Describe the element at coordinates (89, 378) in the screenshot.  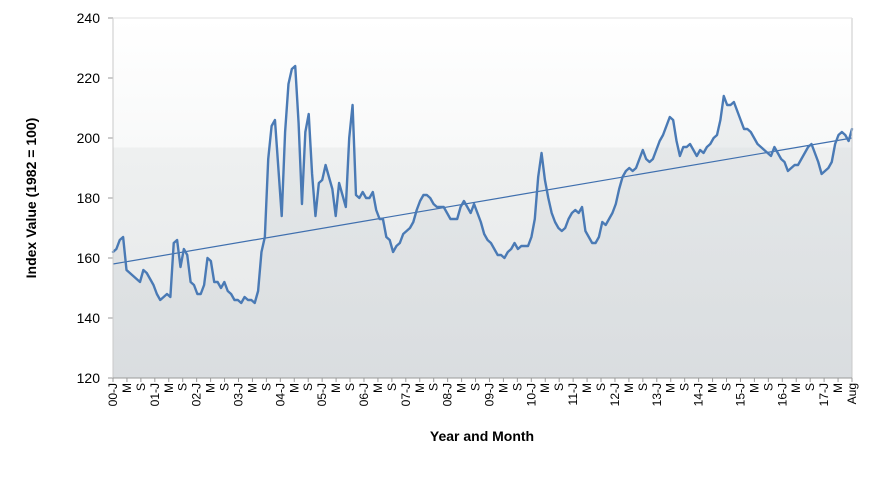
I see `y-tick-label: 120` at that location.